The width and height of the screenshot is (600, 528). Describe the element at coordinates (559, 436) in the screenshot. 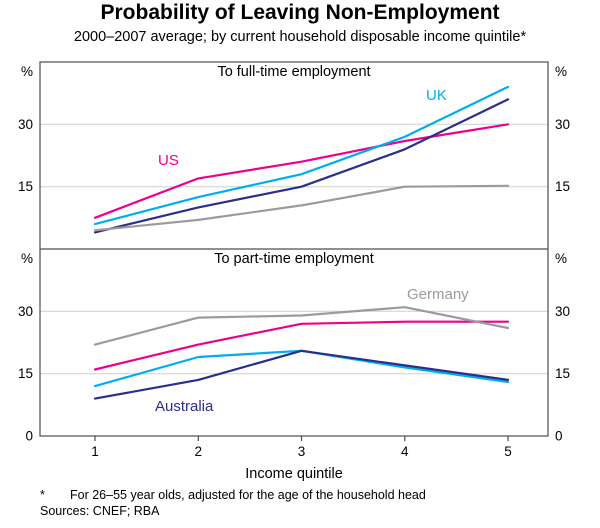

I see `y-tick-label-right: 0` at that location.